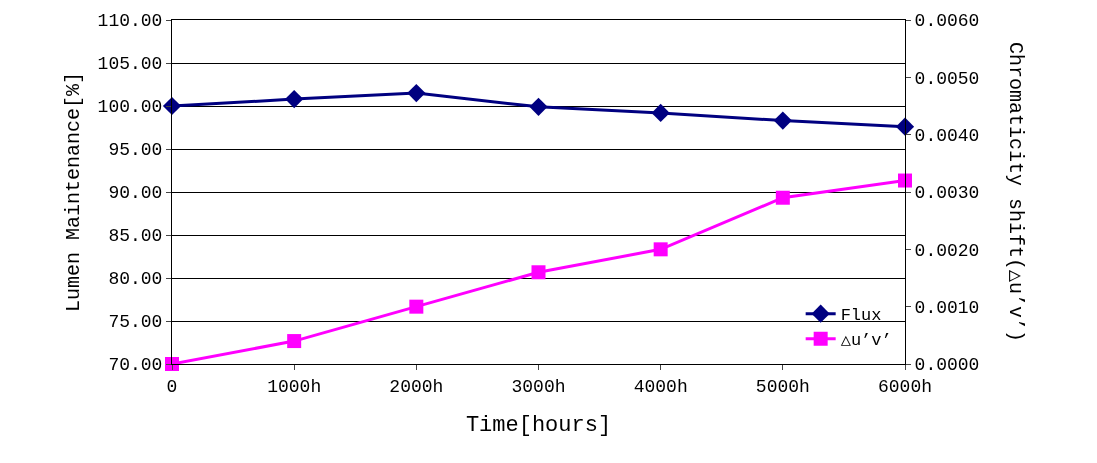 The height and width of the screenshot is (463, 1097). What do you see at coordinates (660, 386) in the screenshot?
I see `x-tick-label: 4000h` at bounding box center [660, 386].